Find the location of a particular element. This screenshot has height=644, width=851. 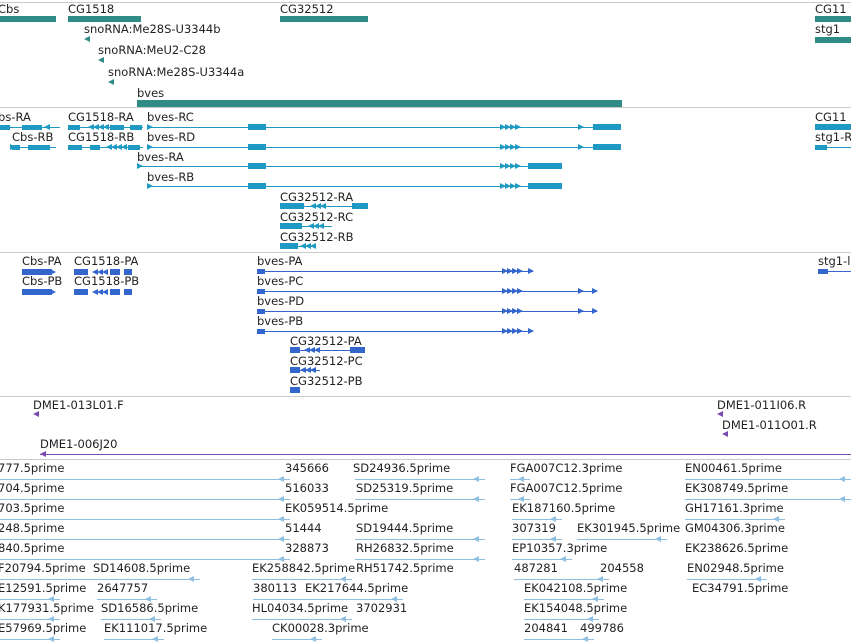

transcript-track-label: bves-RC is located at coordinates (170, 117).